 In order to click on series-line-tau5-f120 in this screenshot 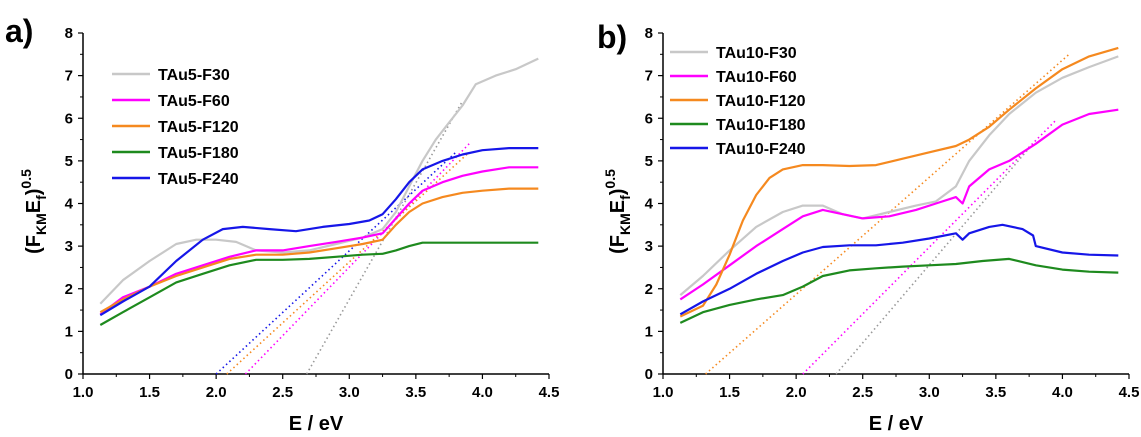, I will do `click(319, 250)`.